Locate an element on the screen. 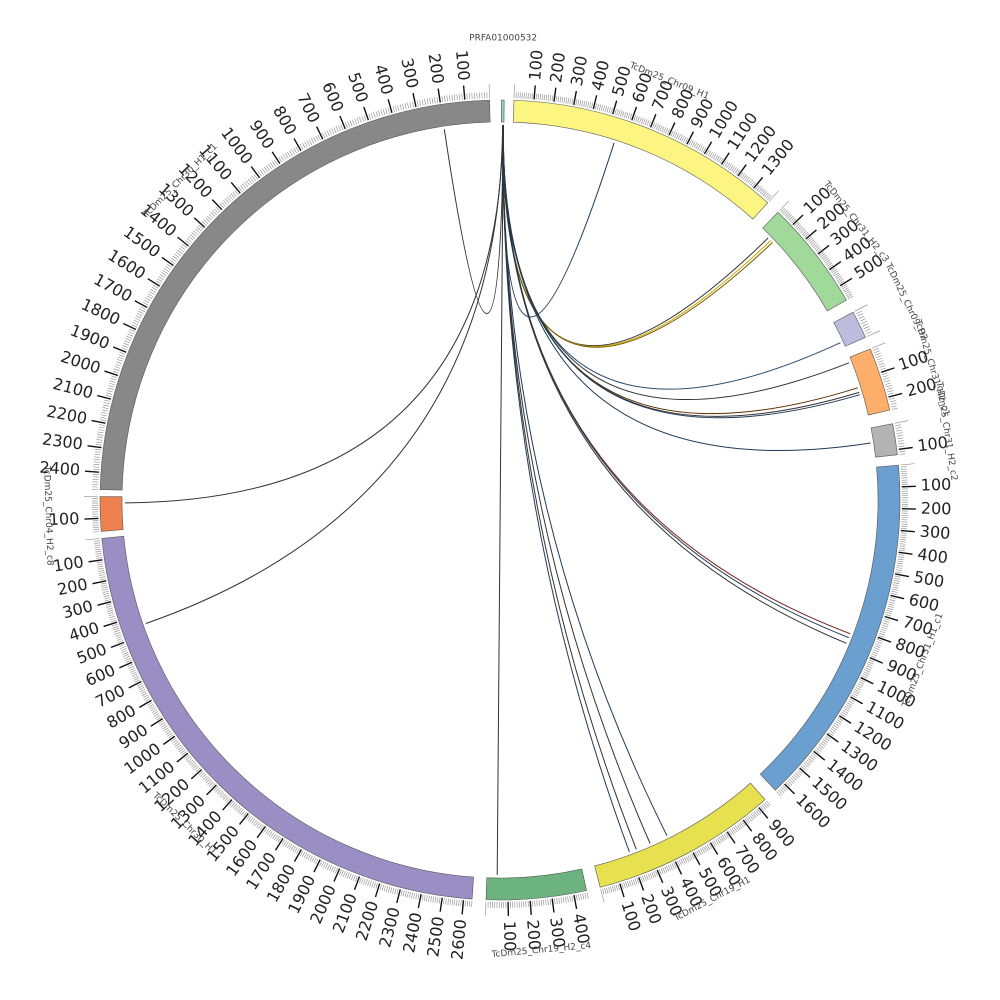  tick-label-tcdm25-chr30-h1-c1-100: 100 is located at coordinates (463, 65).